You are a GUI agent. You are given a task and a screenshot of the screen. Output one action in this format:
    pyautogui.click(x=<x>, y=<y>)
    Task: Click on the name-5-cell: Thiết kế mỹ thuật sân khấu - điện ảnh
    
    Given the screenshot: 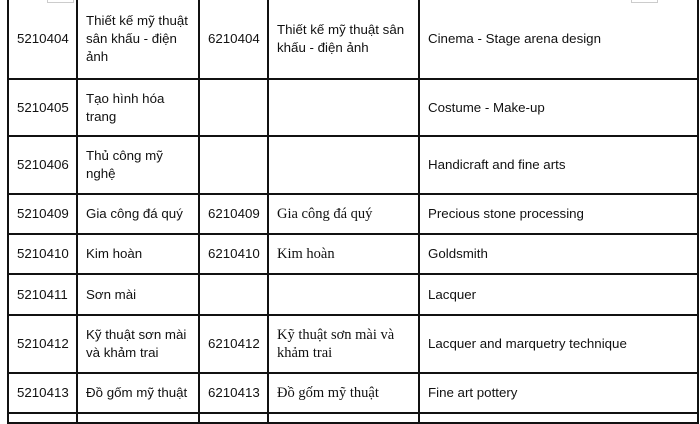 What is the action you would take?
    pyautogui.click(x=138, y=40)
    